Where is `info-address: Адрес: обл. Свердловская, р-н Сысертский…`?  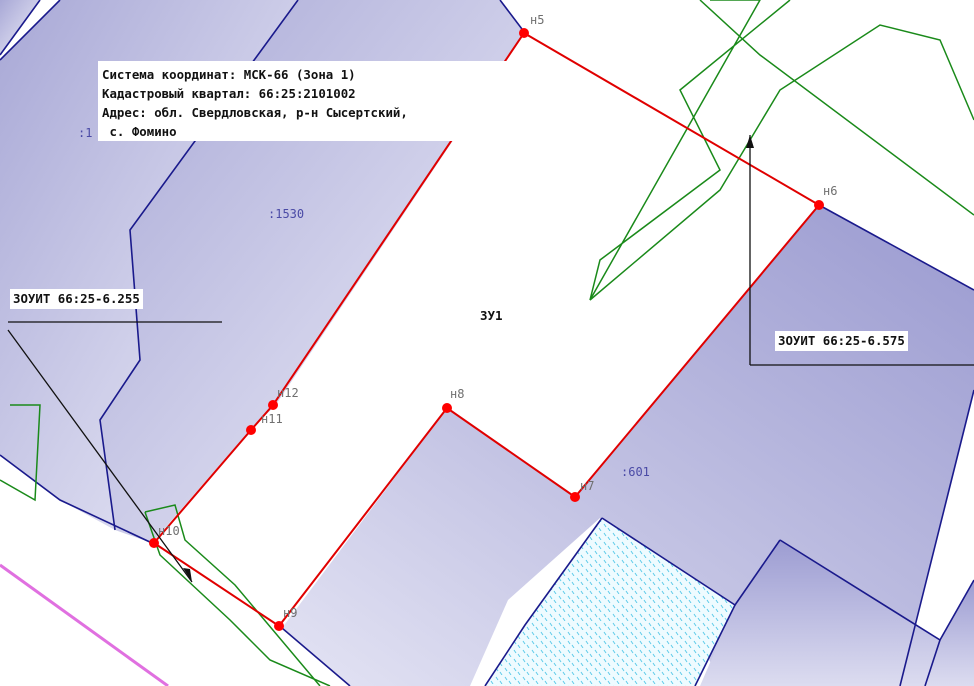 info-address: Адрес: обл. Свердловская, р-н Сысертский… is located at coordinates (255, 112).